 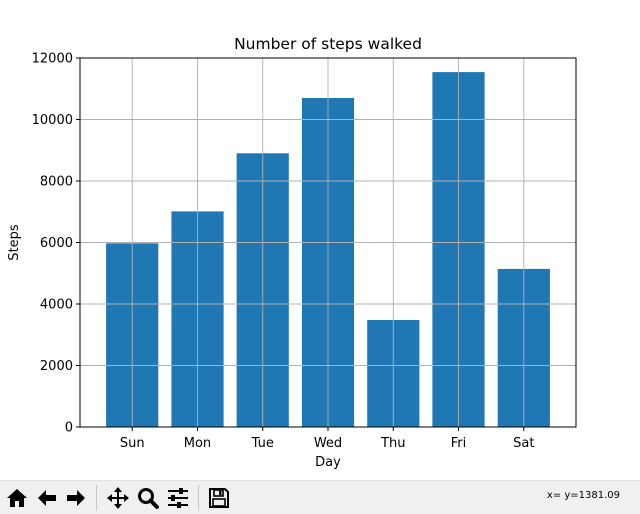 I want to click on zoom-button, so click(x=147, y=497).